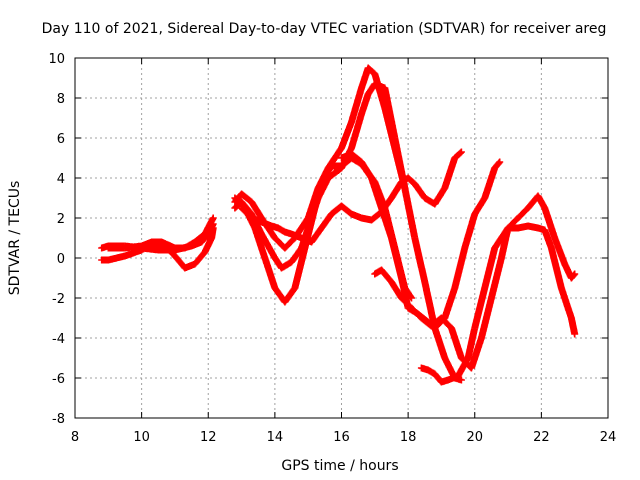 The height and width of the screenshot is (480, 640). I want to click on x-tick-label: 8, so click(75, 437).